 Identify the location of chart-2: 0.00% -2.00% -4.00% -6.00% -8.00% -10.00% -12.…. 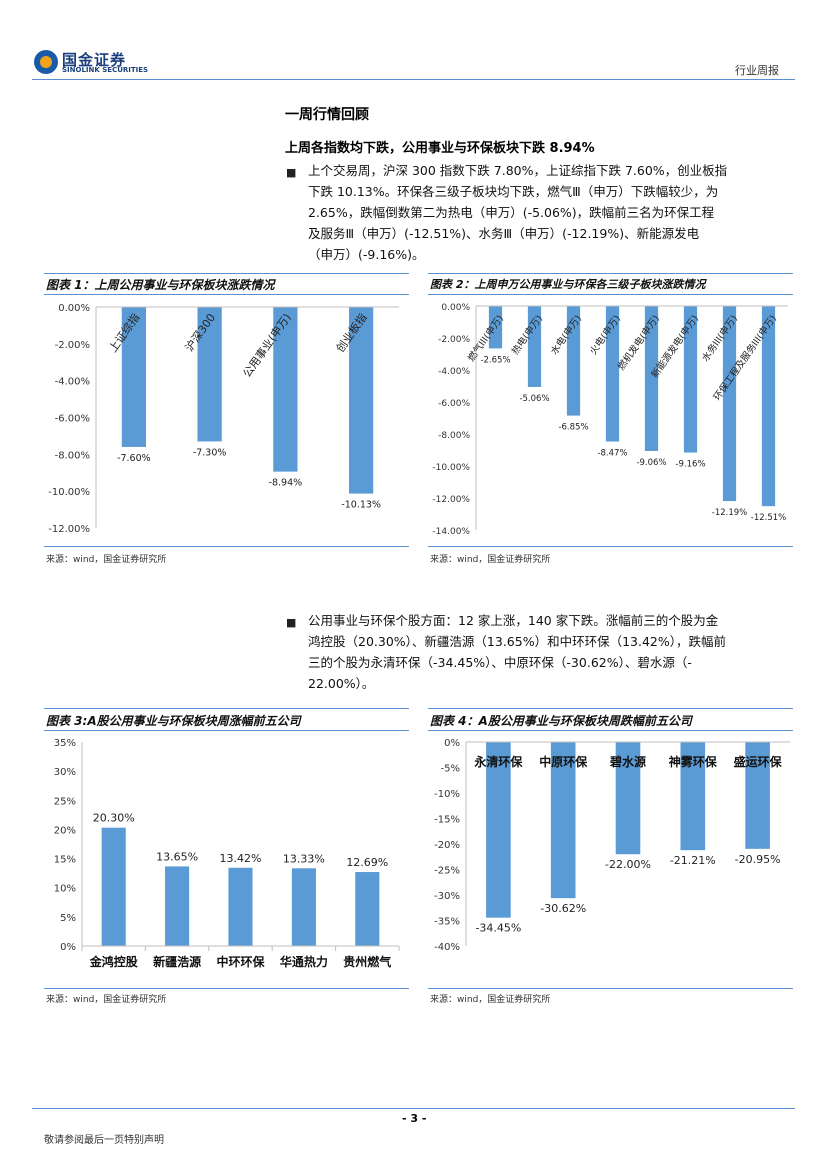
(610, 420).